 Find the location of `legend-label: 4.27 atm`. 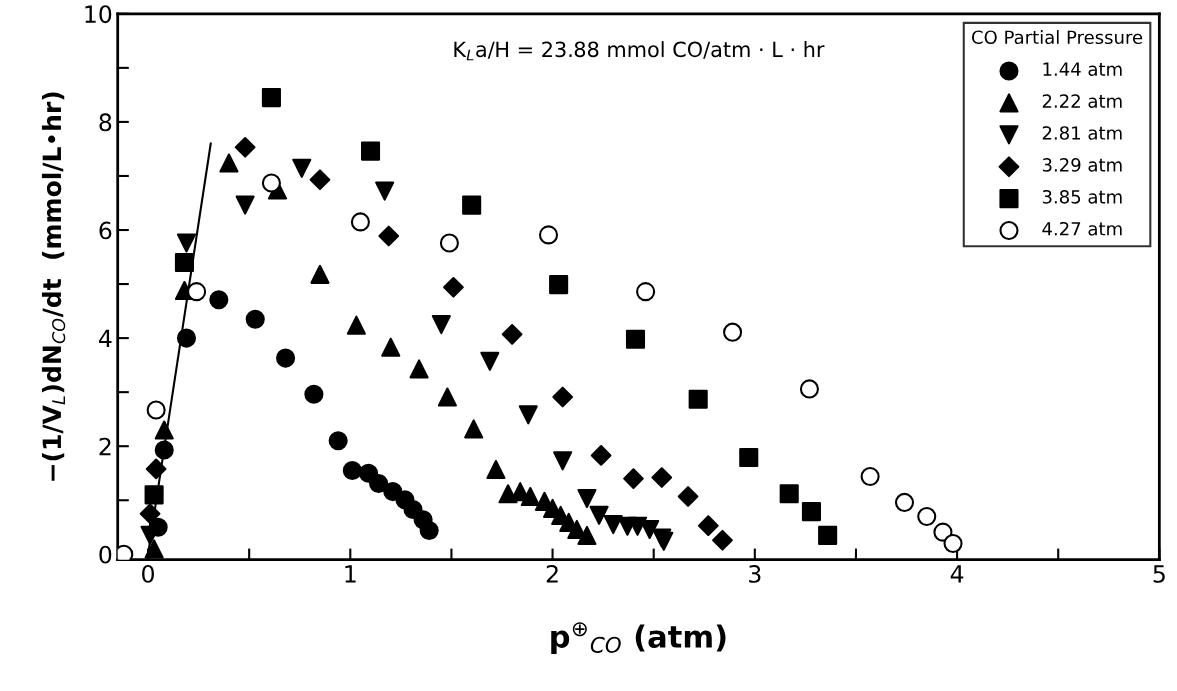

legend-label: 4.27 atm is located at coordinates (1082, 228).